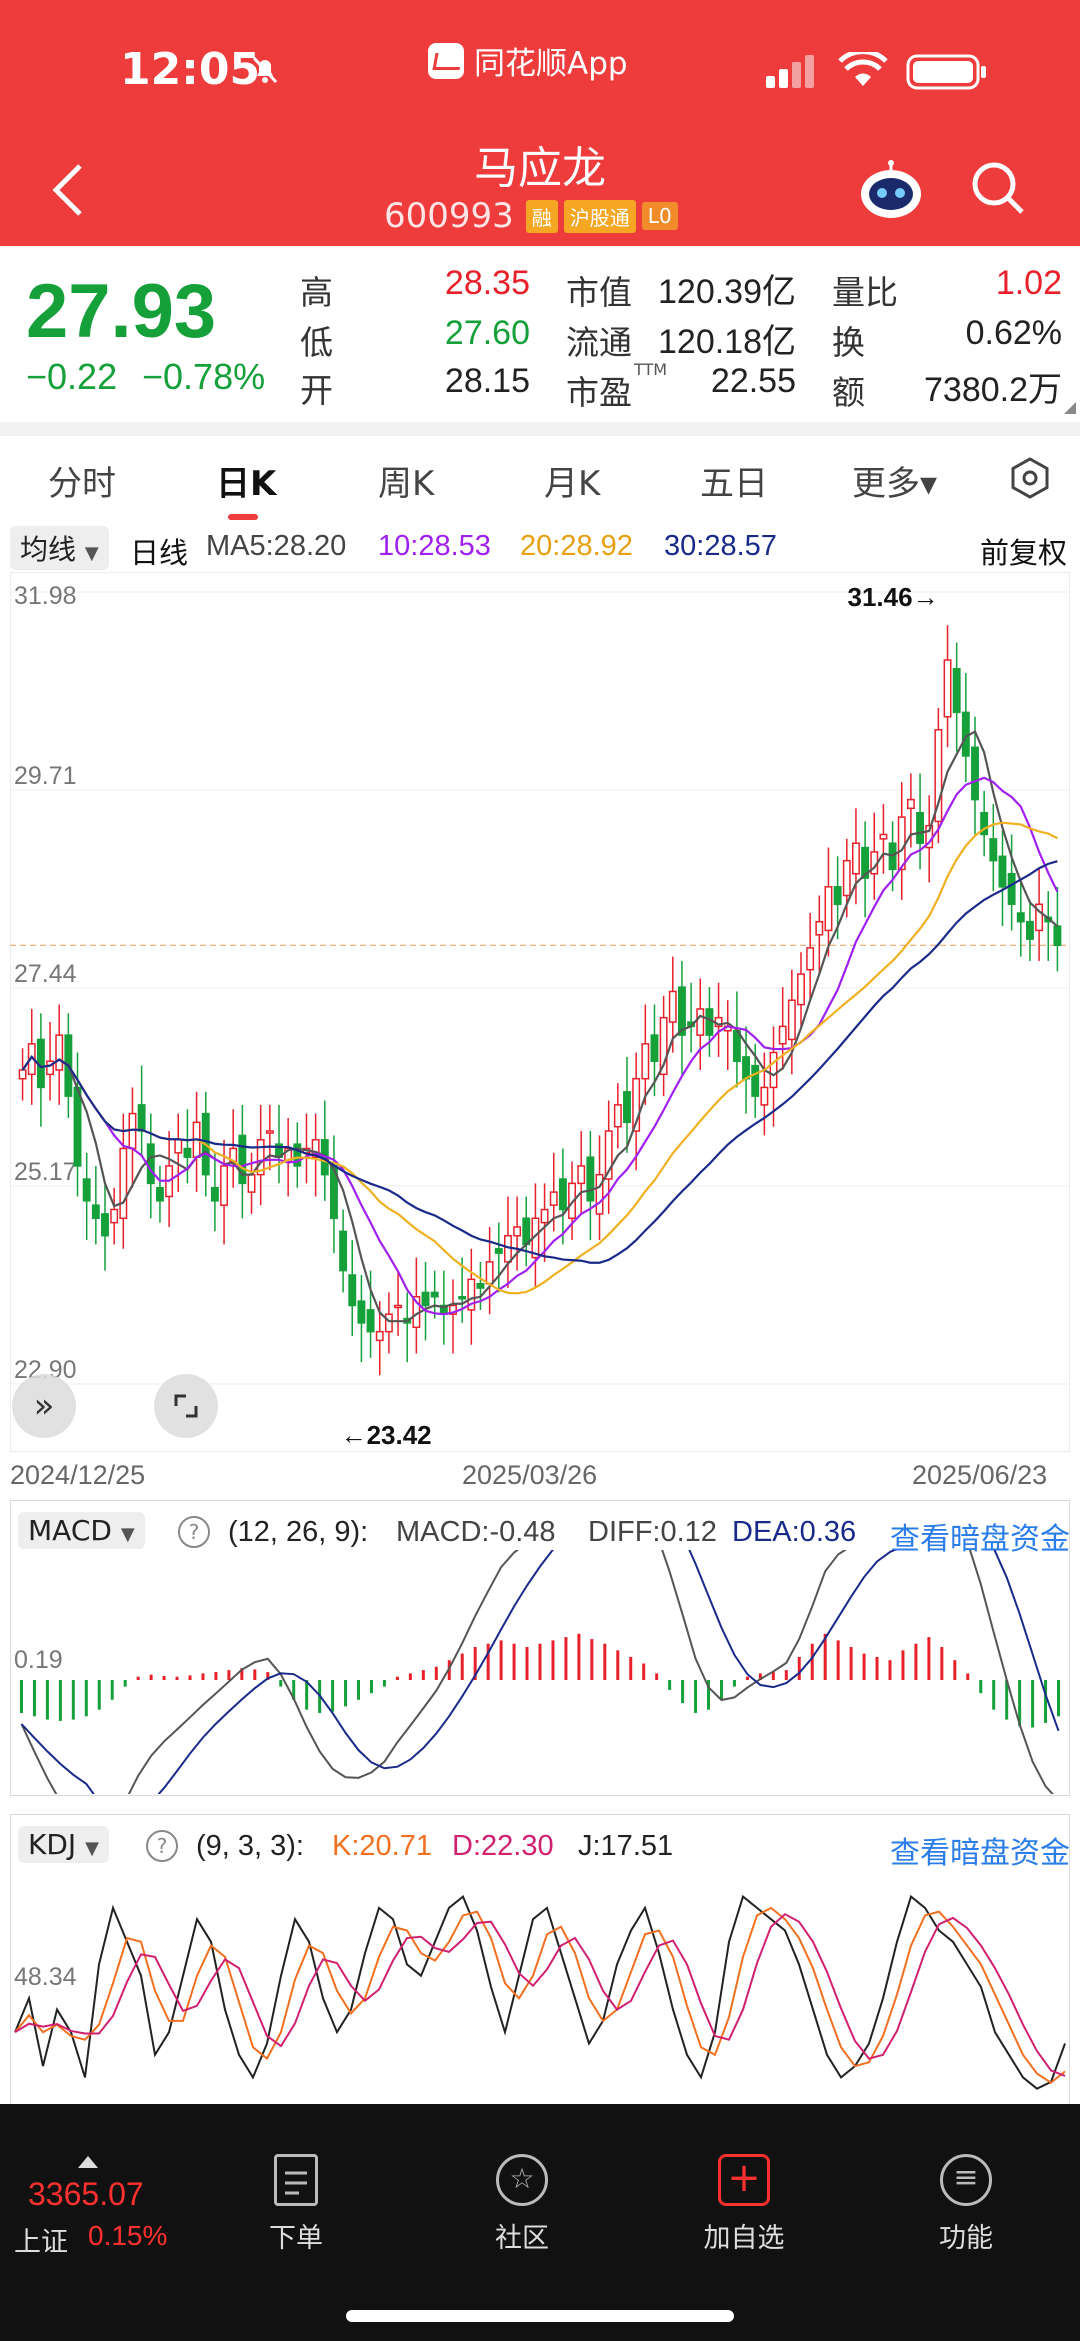  What do you see at coordinates (44, 1406) in the screenshot?
I see `collapse-sidebar-button: »` at bounding box center [44, 1406].